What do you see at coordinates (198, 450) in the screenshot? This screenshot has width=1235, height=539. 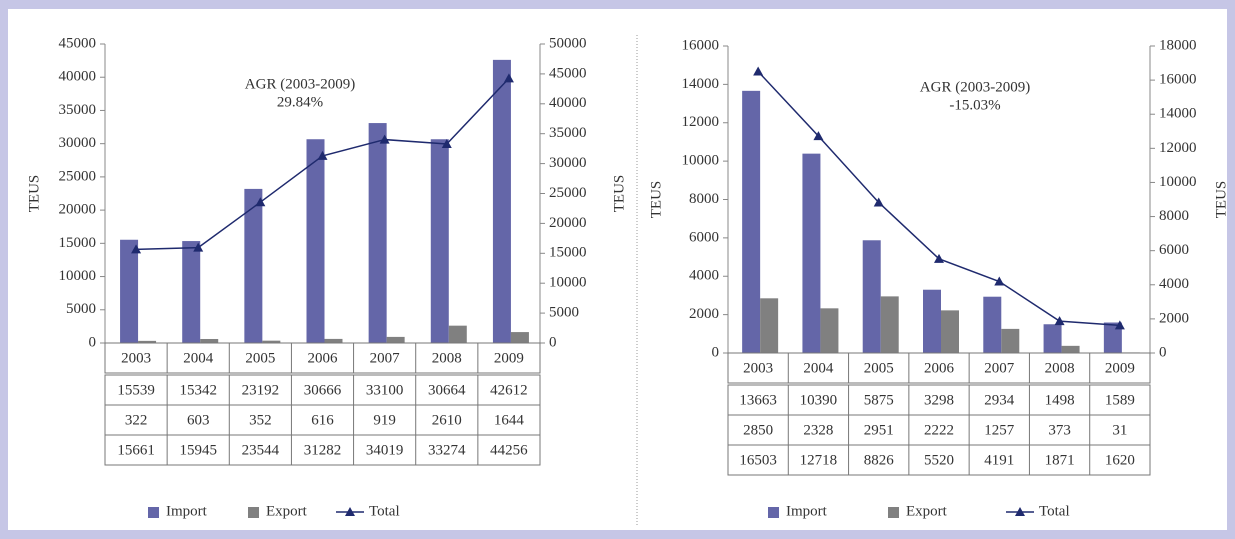 I see `table-cell: 15945` at bounding box center [198, 450].